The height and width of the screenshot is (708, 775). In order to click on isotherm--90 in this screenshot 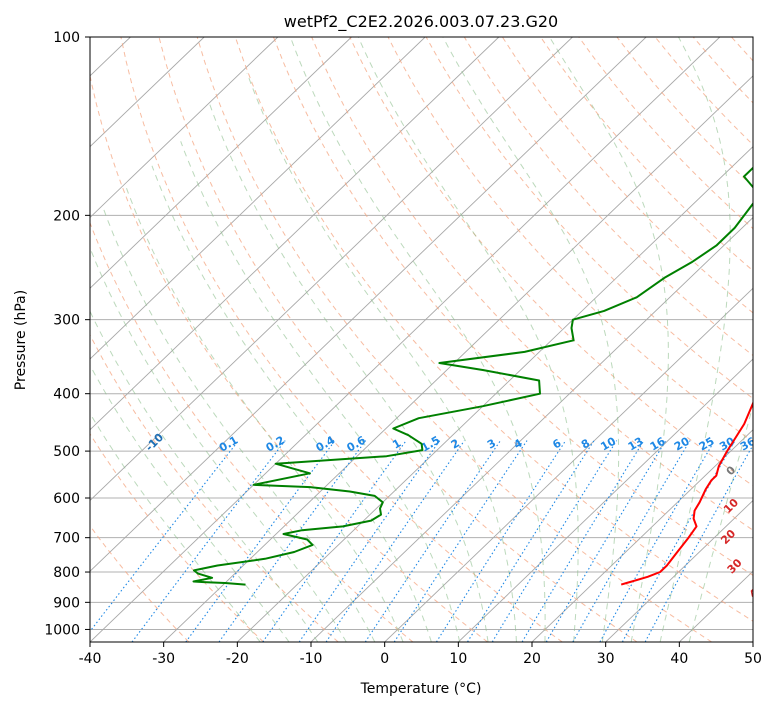, I will do `click(221, 163)`.